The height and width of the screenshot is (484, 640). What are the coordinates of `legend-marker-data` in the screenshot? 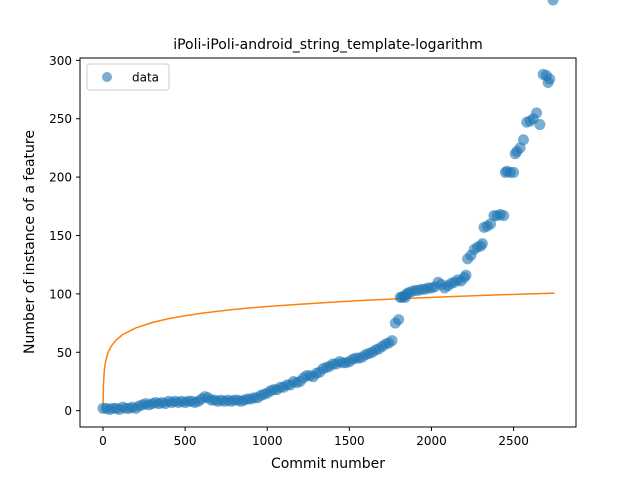 It's located at (107, 77).